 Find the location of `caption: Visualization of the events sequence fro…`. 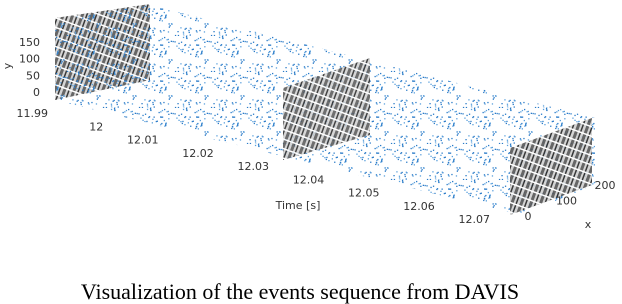

caption: Visualization of the events sequence fro… is located at coordinates (300, 291).